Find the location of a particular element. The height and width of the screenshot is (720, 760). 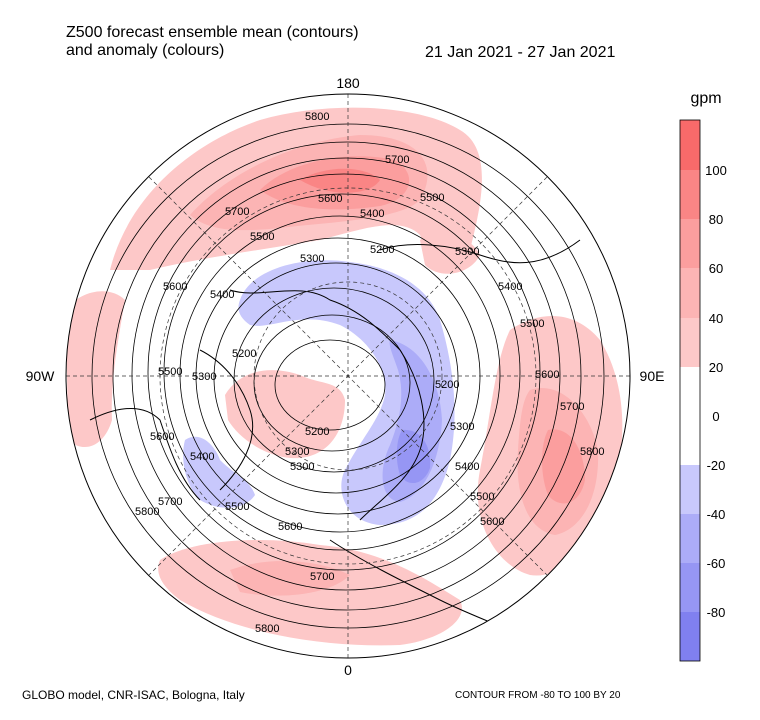

positive-anomaly-west is located at coordinates (95, 369).